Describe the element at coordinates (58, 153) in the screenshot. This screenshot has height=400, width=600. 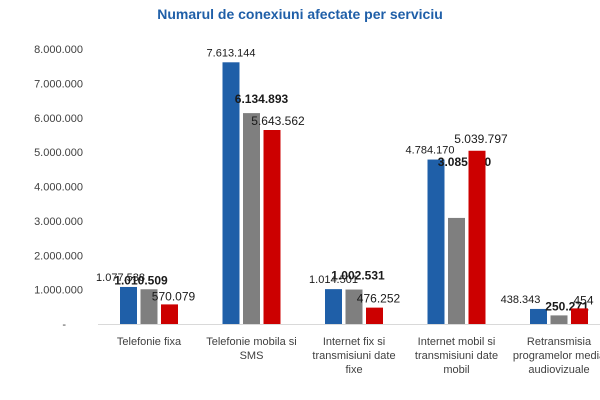
I see `y-tick-label: 5.000.000` at that location.